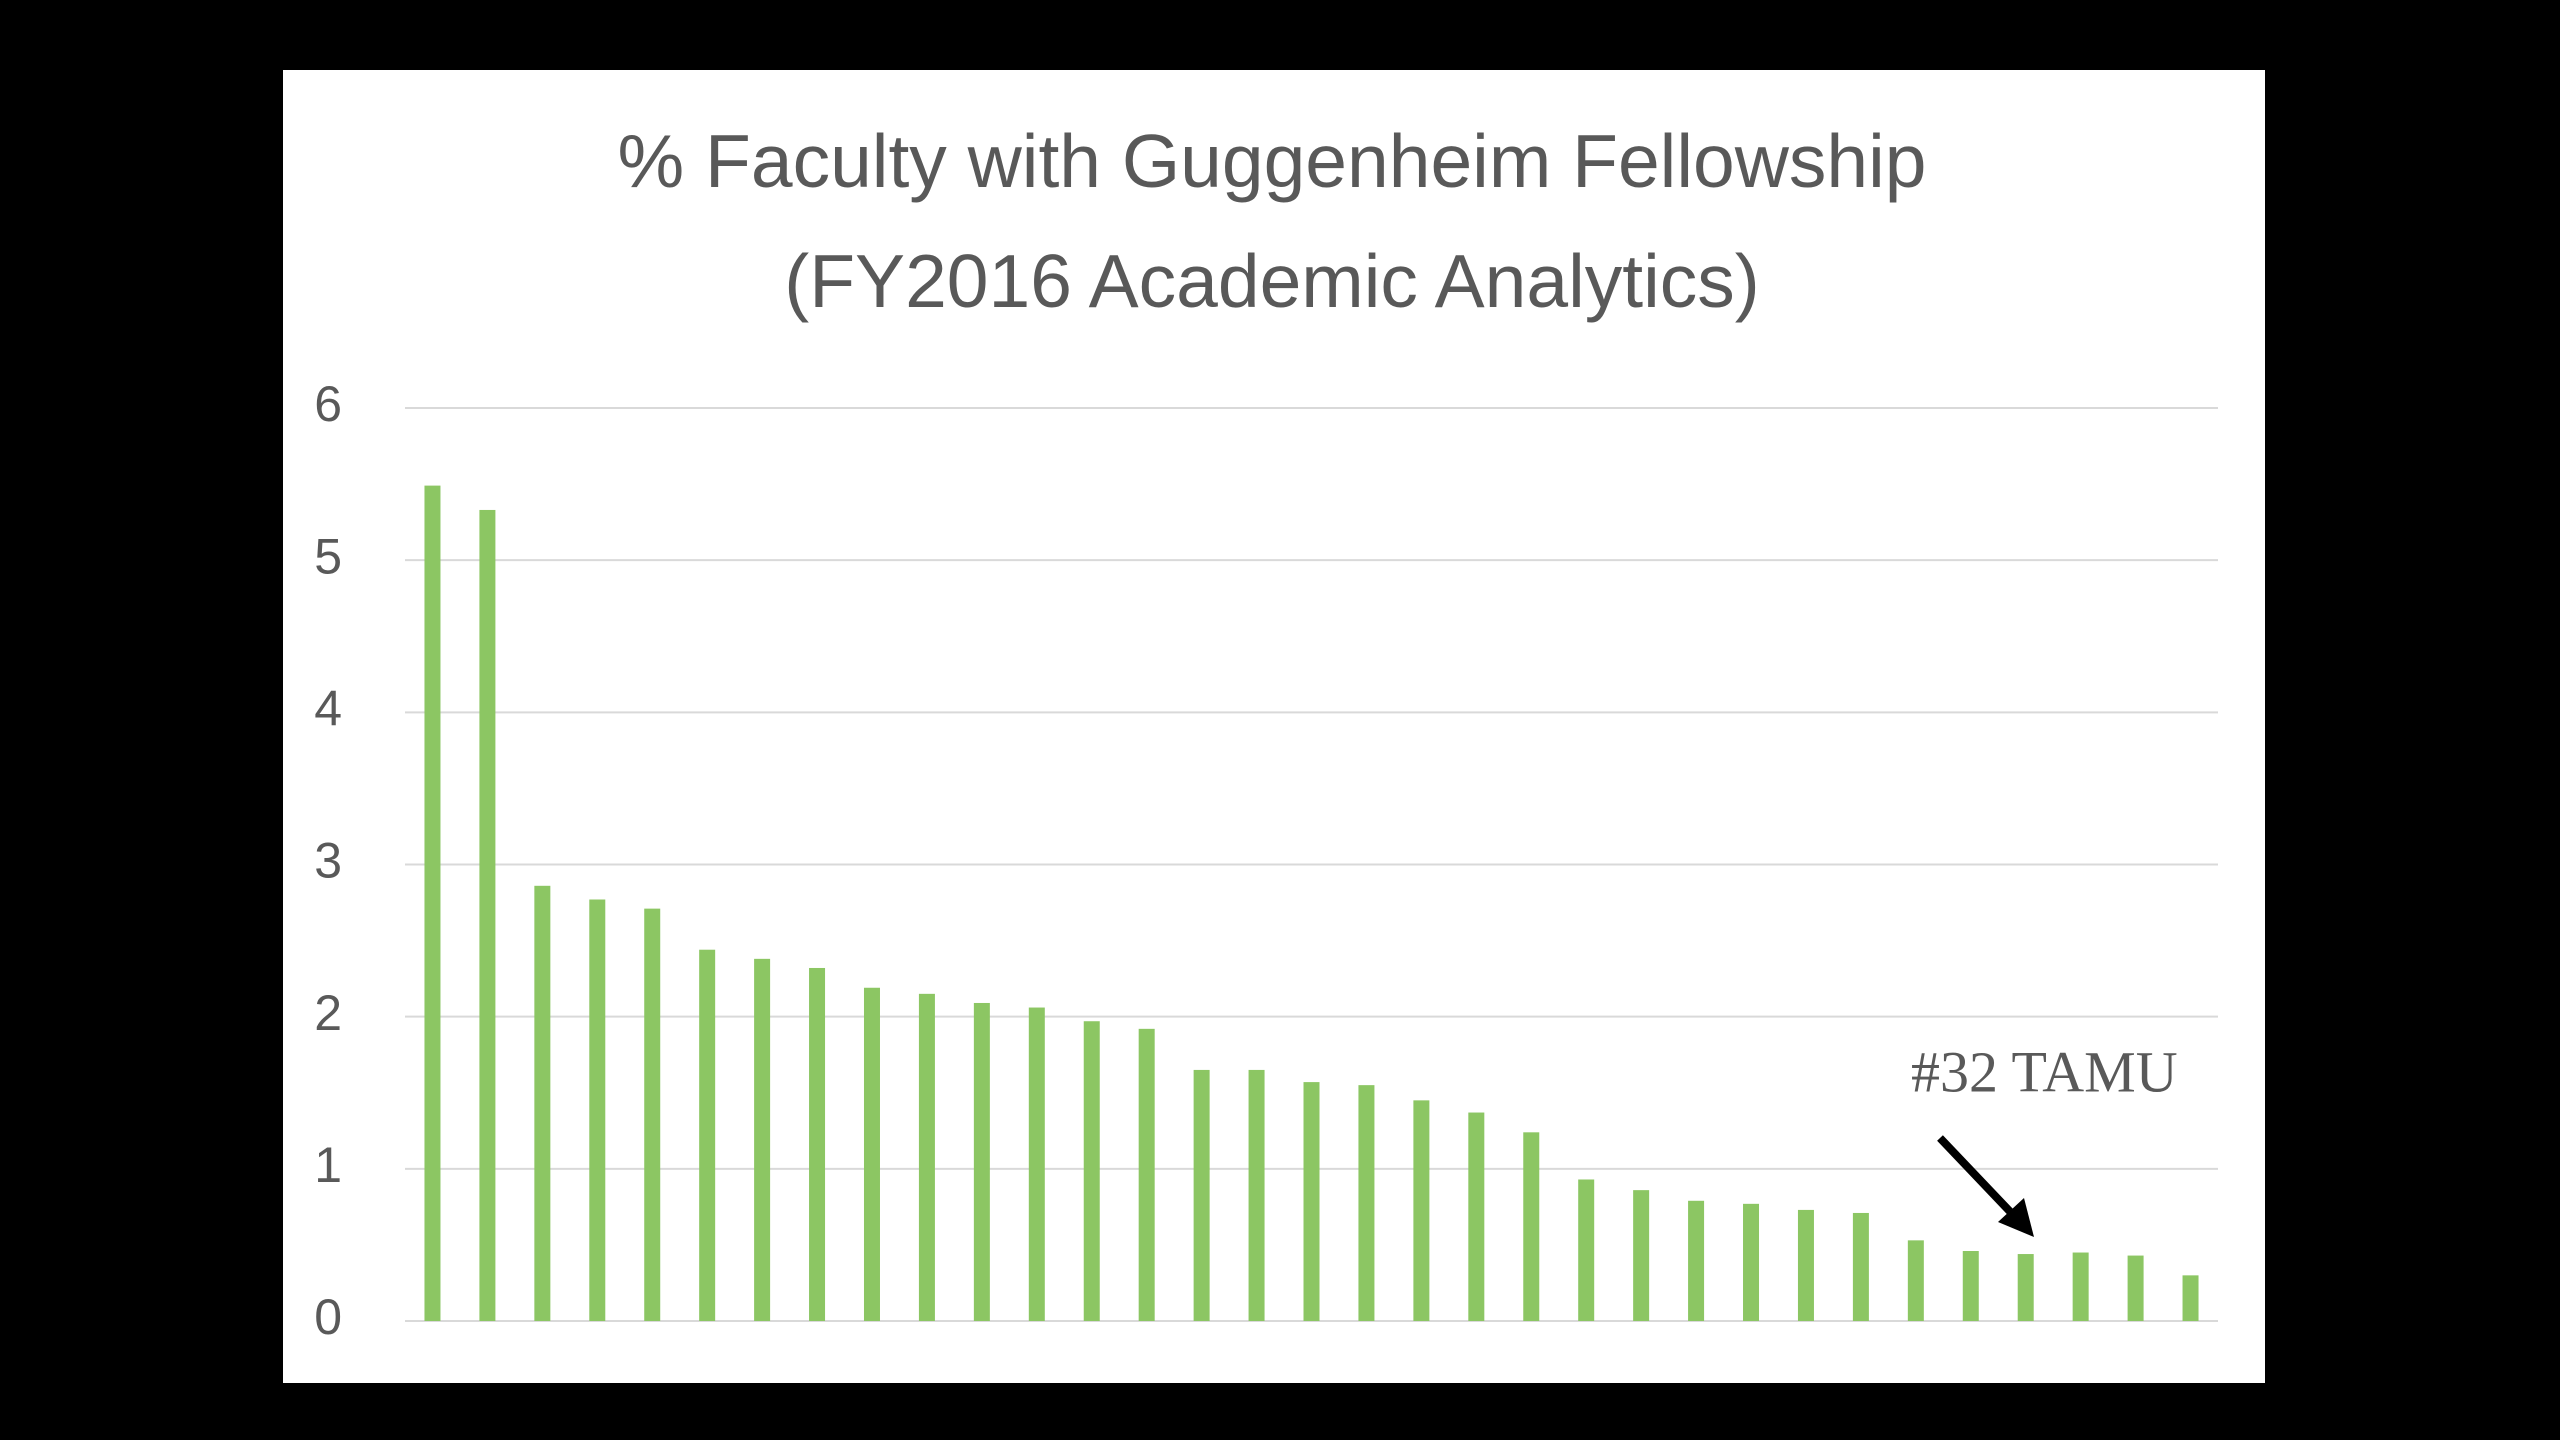 The image size is (2560, 1440). Describe the element at coordinates (328, 404) in the screenshot. I see `y-tick-label: 6` at that location.